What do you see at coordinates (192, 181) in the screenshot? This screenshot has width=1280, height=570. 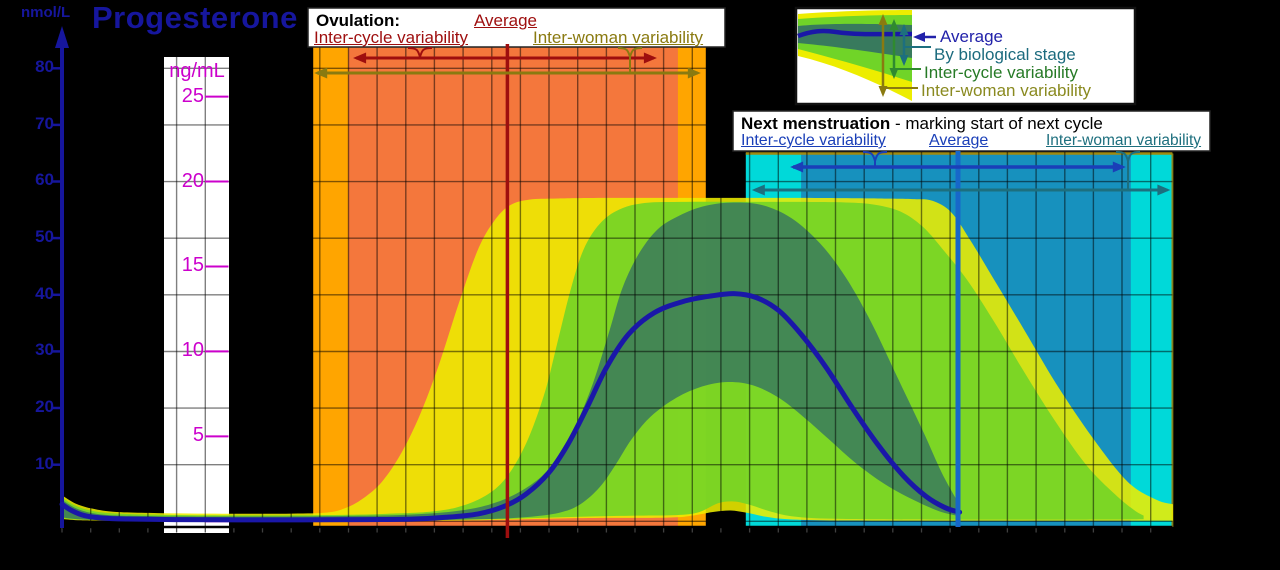 I see `secondary-axis-tick: 20` at bounding box center [192, 181].